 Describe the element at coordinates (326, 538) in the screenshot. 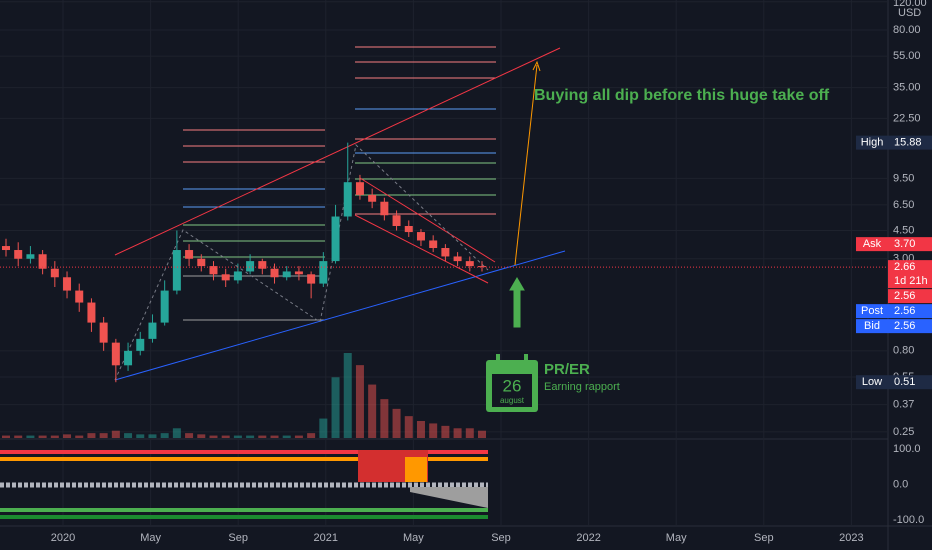

I see `x-tick-label: 2021` at that location.